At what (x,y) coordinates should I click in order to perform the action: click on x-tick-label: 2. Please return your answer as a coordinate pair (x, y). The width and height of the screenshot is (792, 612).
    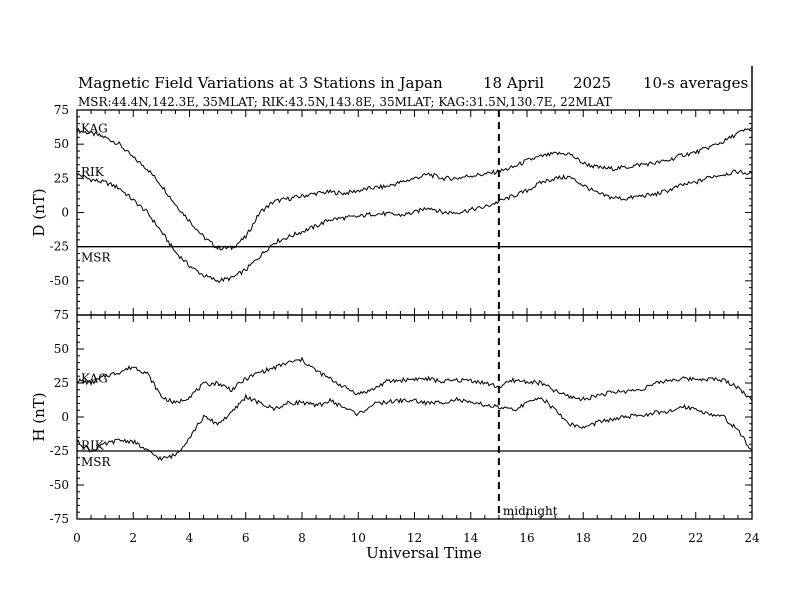
    Looking at the image, I should click on (133, 538).